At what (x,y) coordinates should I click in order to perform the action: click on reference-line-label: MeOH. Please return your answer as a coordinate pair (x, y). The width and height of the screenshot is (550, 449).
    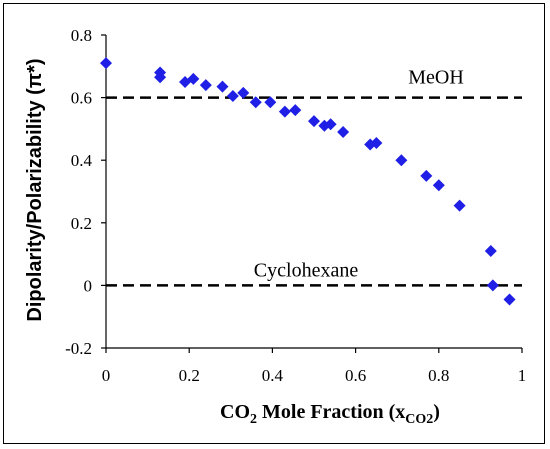
    Looking at the image, I should click on (436, 78).